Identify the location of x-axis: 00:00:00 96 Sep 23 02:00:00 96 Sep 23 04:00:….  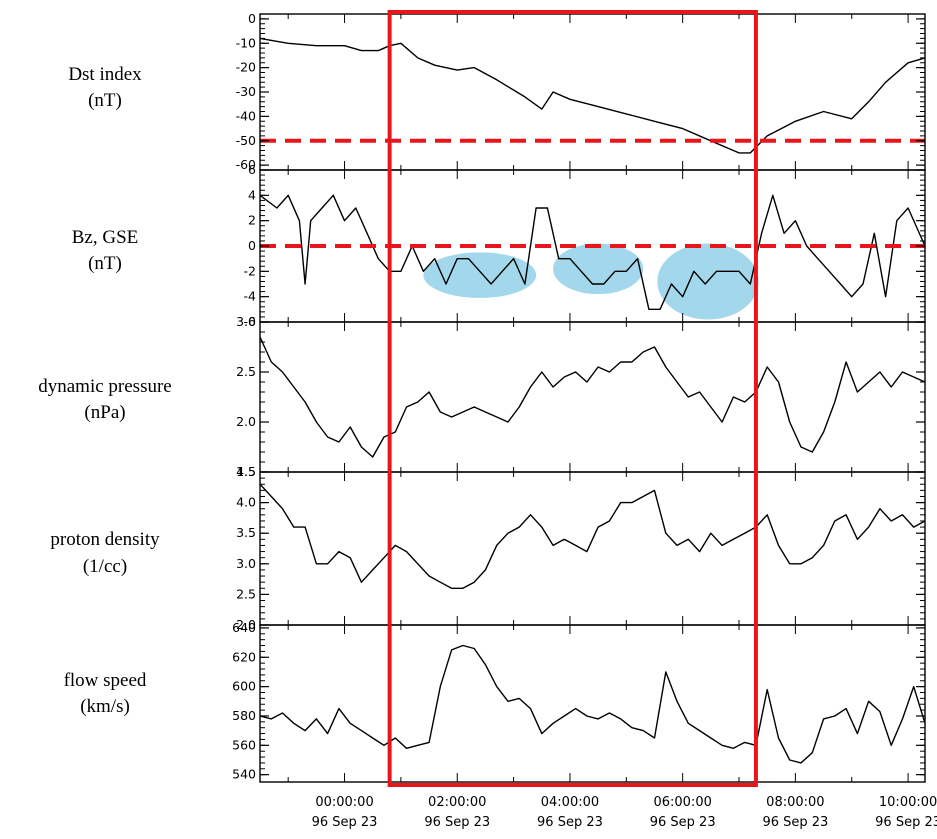
(624, 812).